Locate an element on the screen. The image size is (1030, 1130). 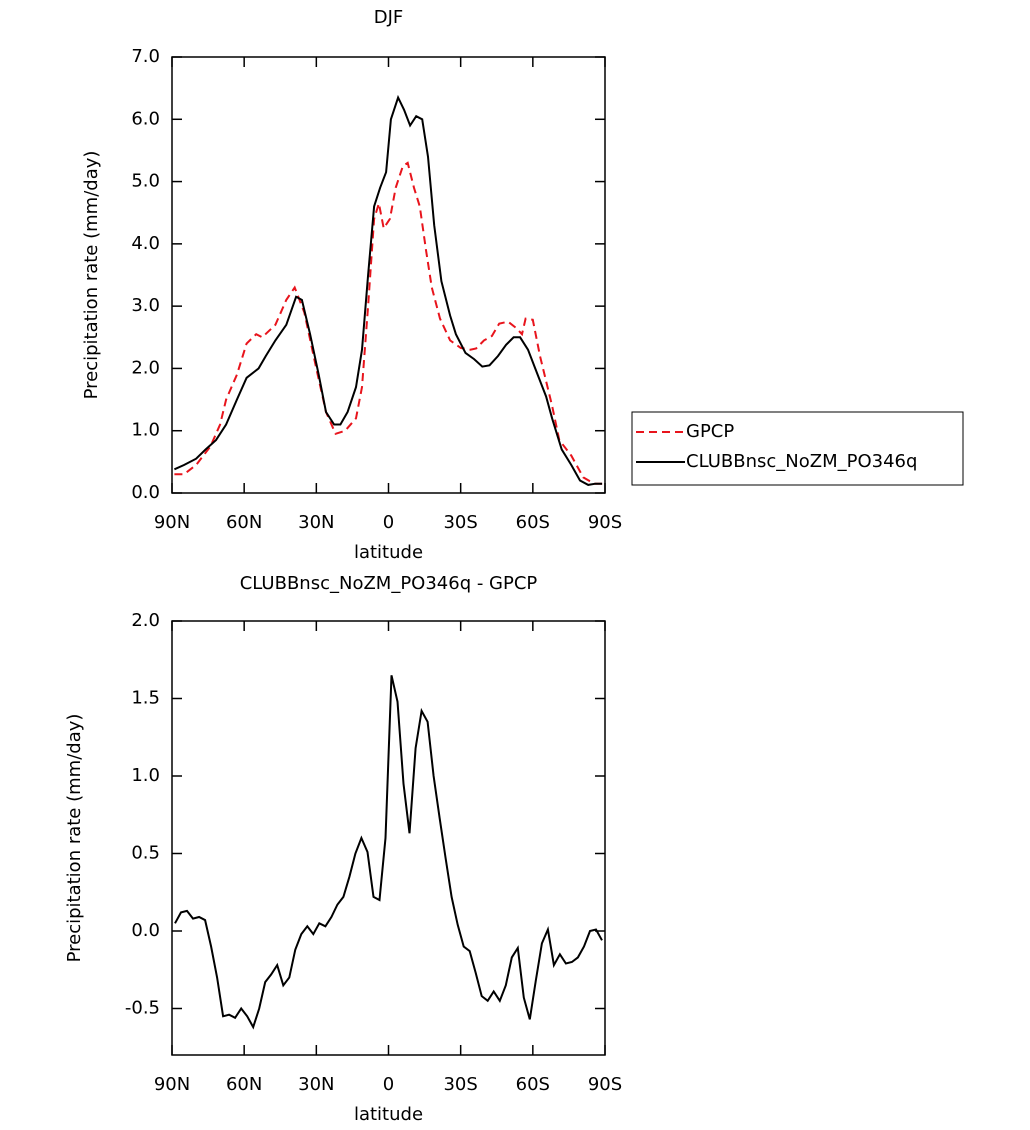
y-tick-label: 3.0 is located at coordinates (145, 305).